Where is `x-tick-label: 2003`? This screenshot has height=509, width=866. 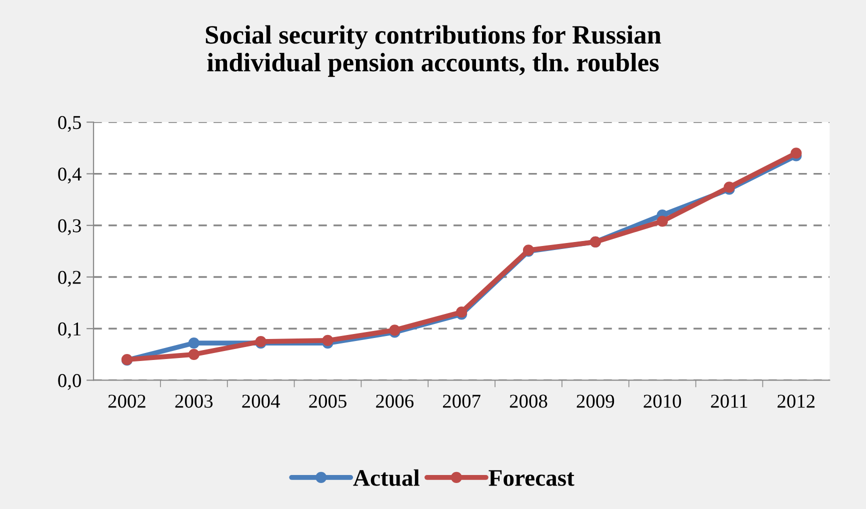 x-tick-label: 2003 is located at coordinates (194, 401).